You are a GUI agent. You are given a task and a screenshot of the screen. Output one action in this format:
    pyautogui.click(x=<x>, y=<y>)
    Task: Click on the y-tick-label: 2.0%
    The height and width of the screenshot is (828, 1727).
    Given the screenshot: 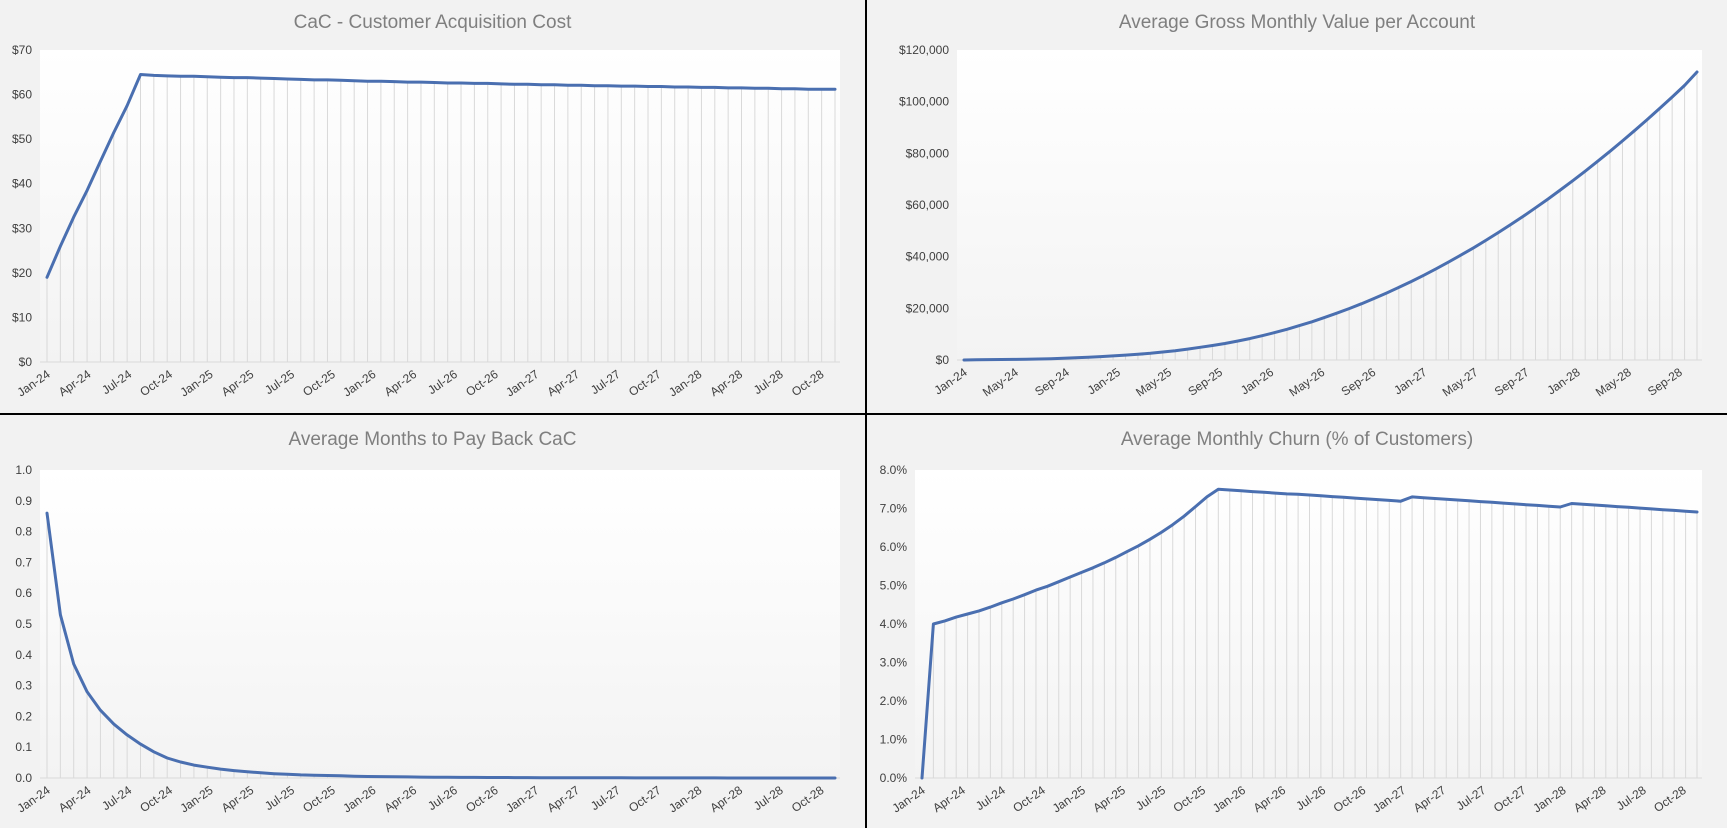 What is the action you would take?
    pyautogui.click(x=894, y=701)
    